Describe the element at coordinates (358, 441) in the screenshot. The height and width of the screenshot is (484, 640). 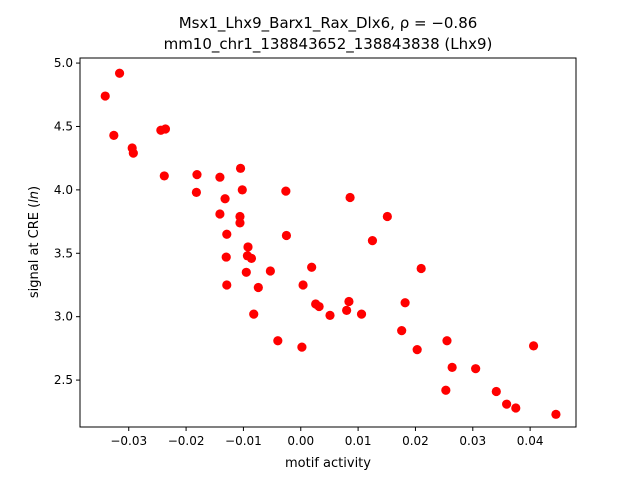
I see `x-tick-label: 0.01` at that location.